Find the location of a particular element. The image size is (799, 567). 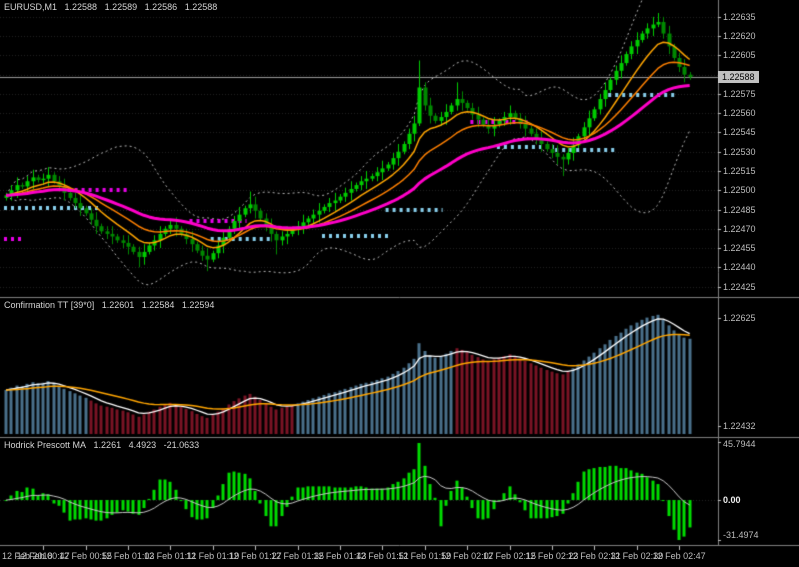

hodrick-indicator-title: Hodrick Prescott MA is located at coordinates (45, 445).